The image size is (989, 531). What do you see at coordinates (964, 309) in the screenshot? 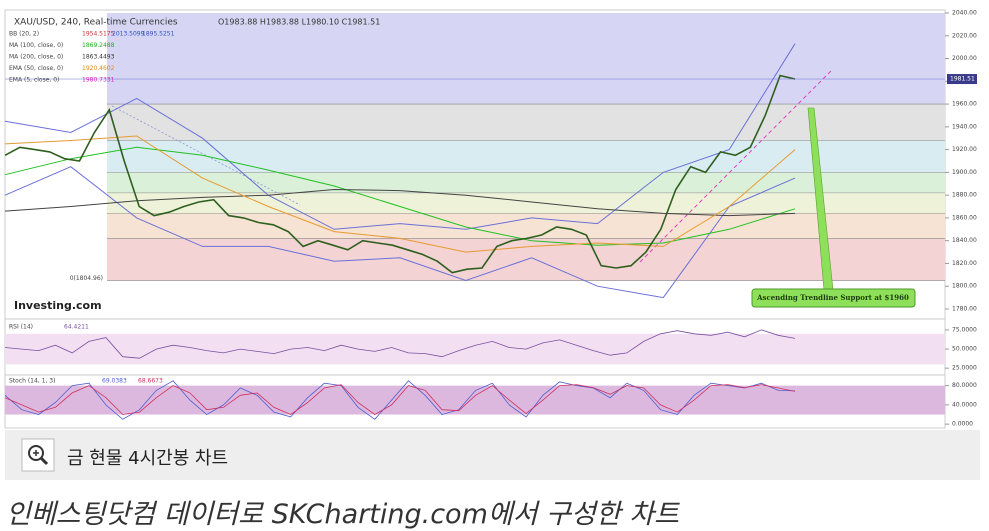
I see `y-tick-label: 1780.00` at bounding box center [964, 309].